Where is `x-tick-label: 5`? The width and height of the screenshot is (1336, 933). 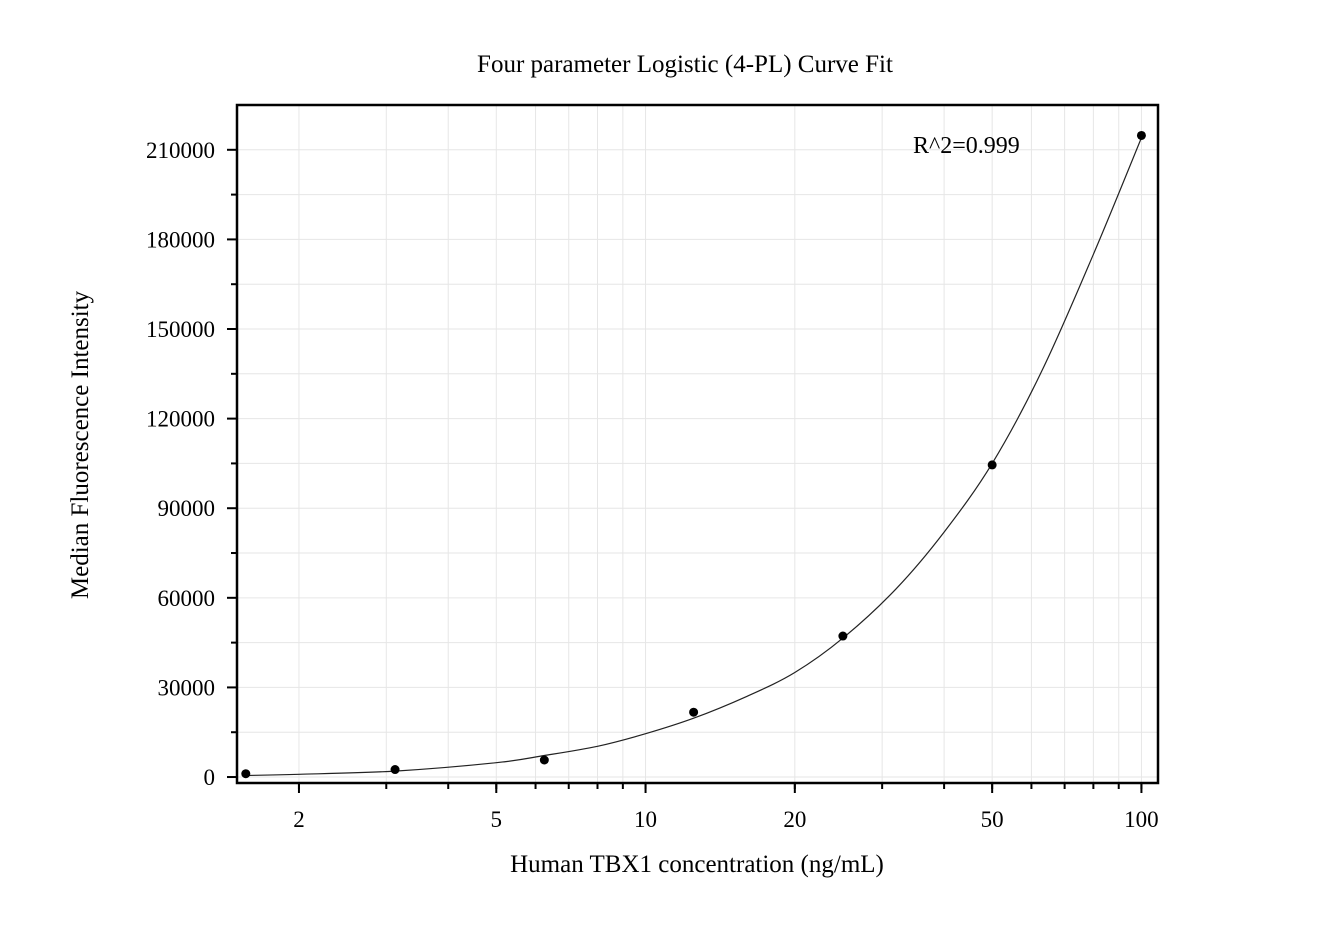
x-tick-label: 5 is located at coordinates (497, 819).